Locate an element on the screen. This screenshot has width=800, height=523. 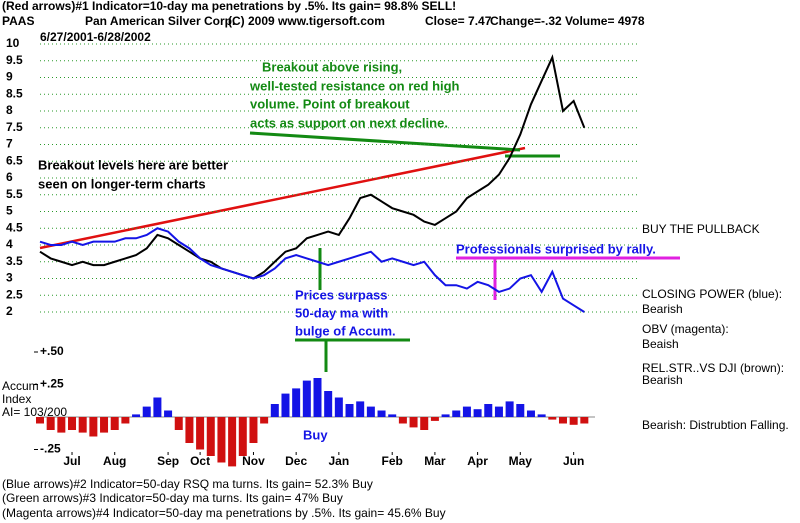
x-tick-label: Nov is located at coordinates (253, 461).